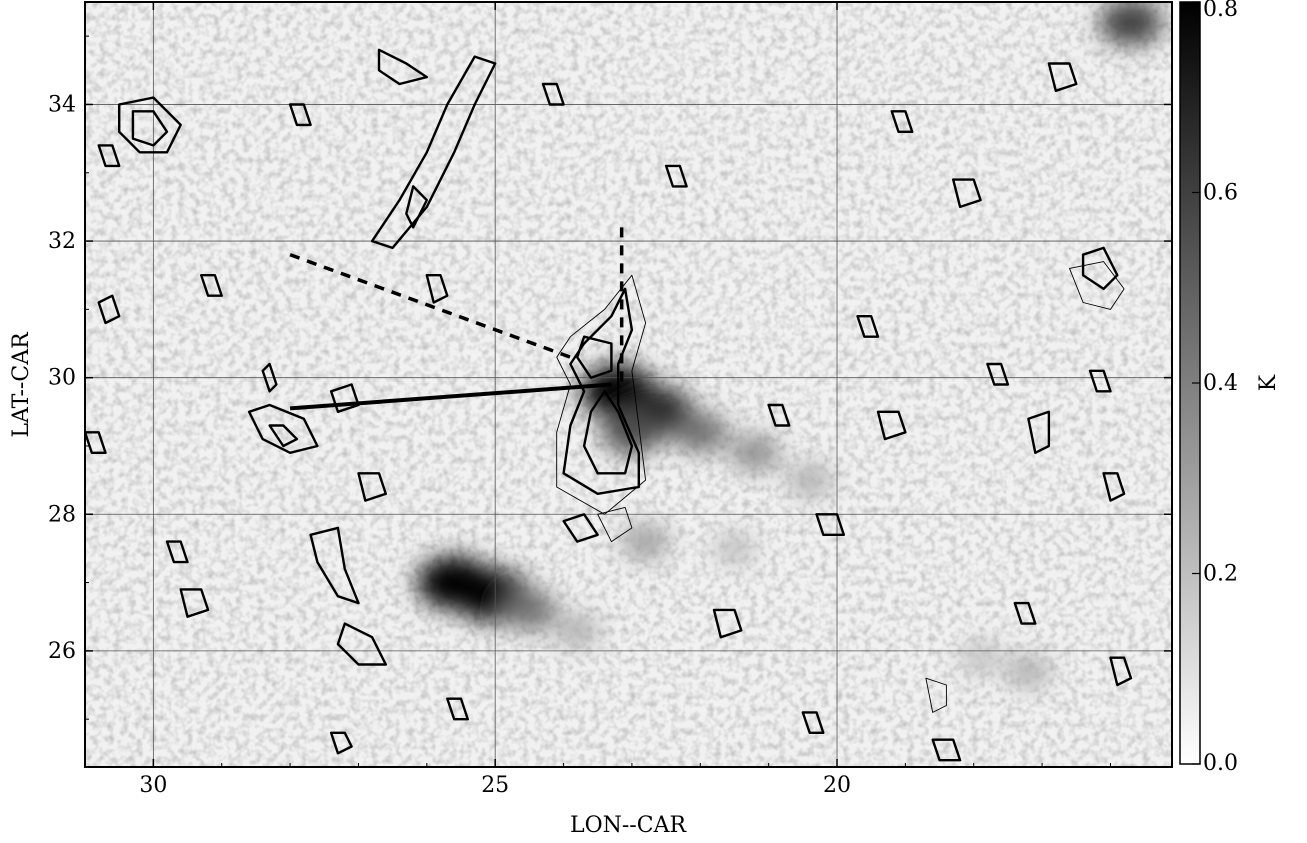  Describe the element at coordinates (1220, 763) in the screenshot. I see `colorbar-tick-label: 0.0` at that location.